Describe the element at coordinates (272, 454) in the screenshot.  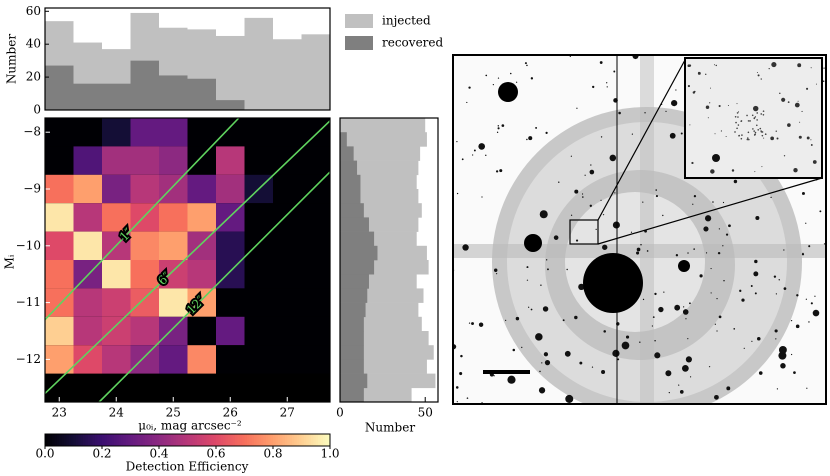
I see `colorbar-tick-label: 0.8` at that location.